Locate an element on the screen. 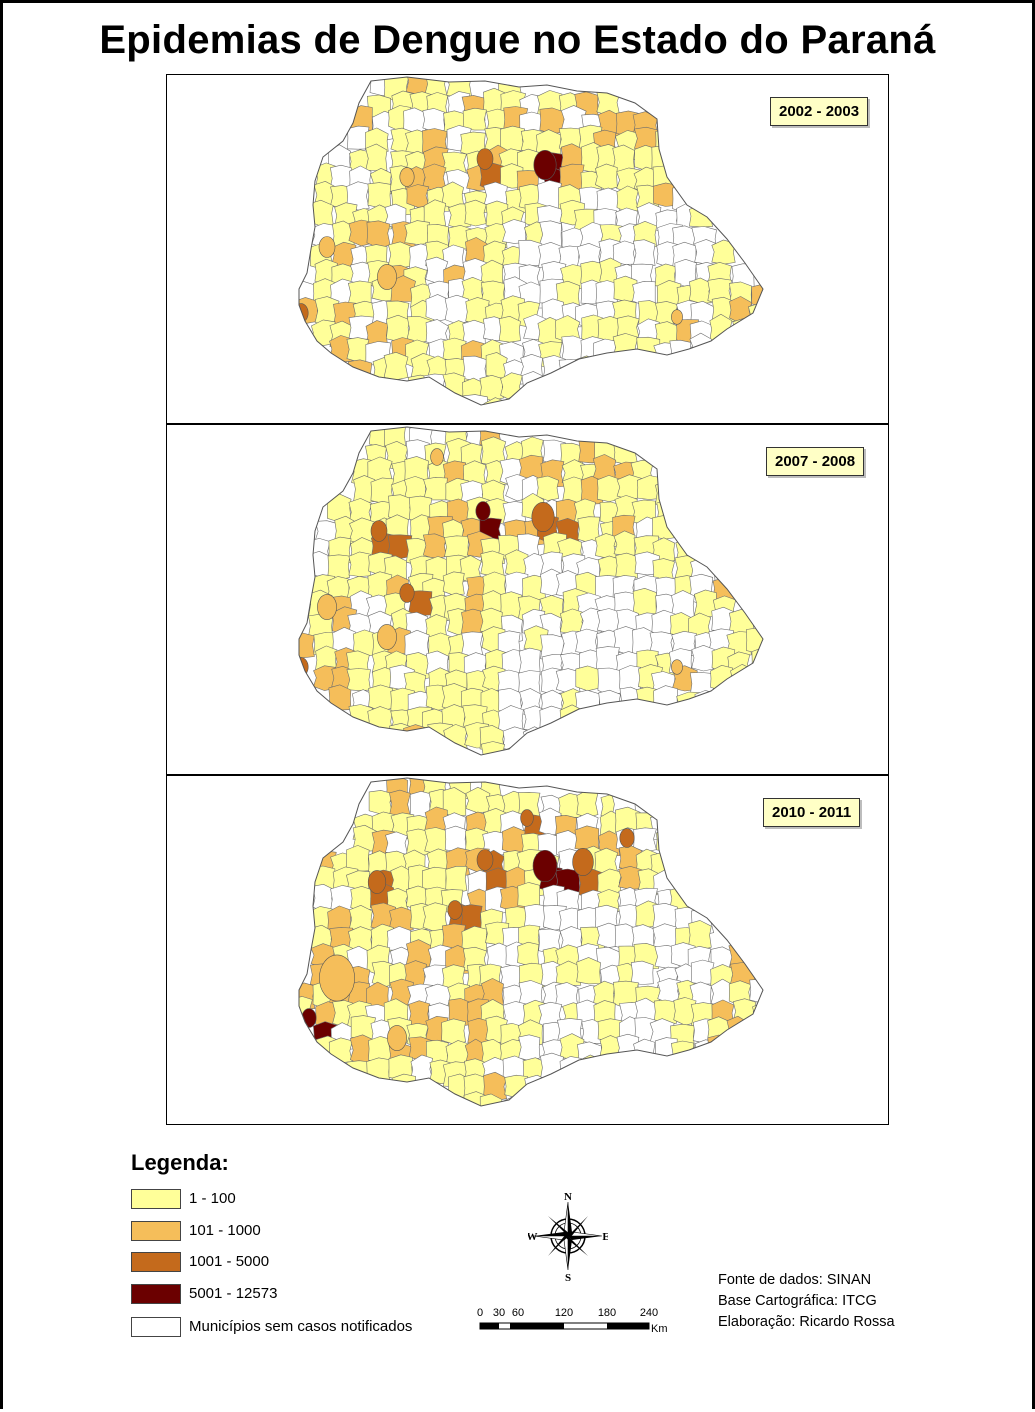 This screenshot has height=1412, width=1035. period-label: 2002 - 2003 is located at coordinates (819, 111).